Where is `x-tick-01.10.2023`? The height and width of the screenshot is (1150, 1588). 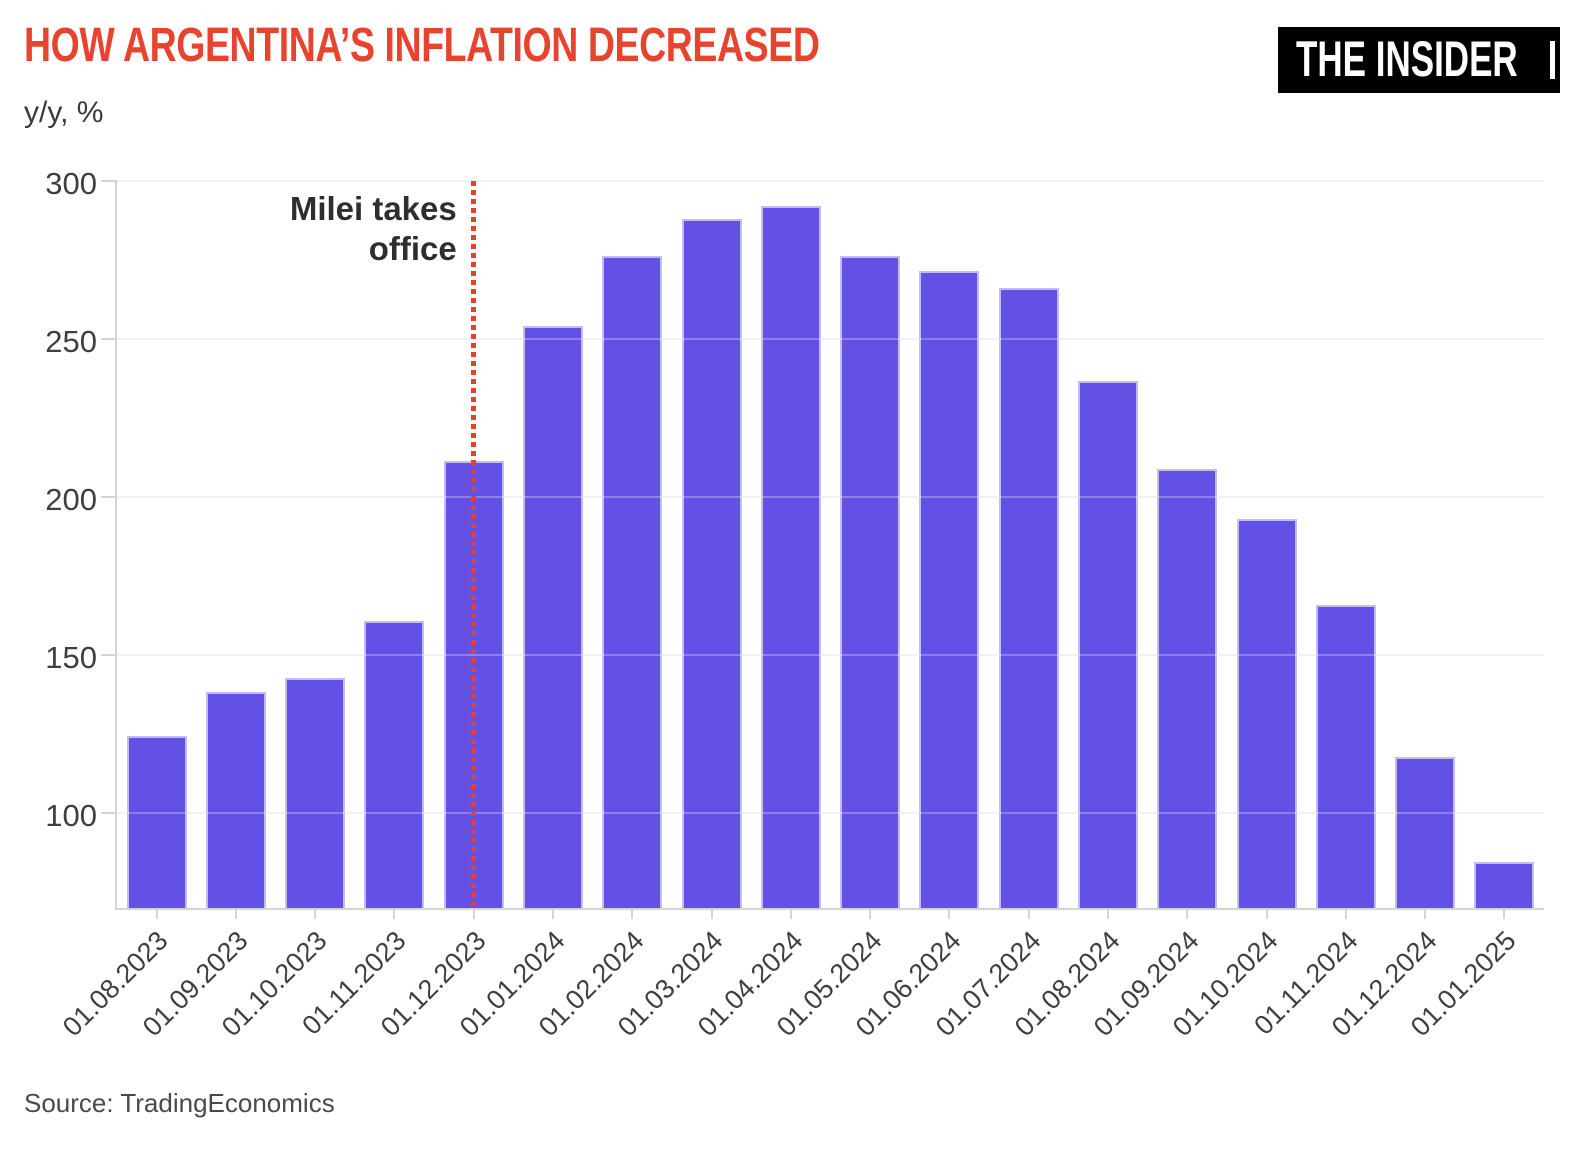 x-tick-01.10.2023 is located at coordinates (315, 914).